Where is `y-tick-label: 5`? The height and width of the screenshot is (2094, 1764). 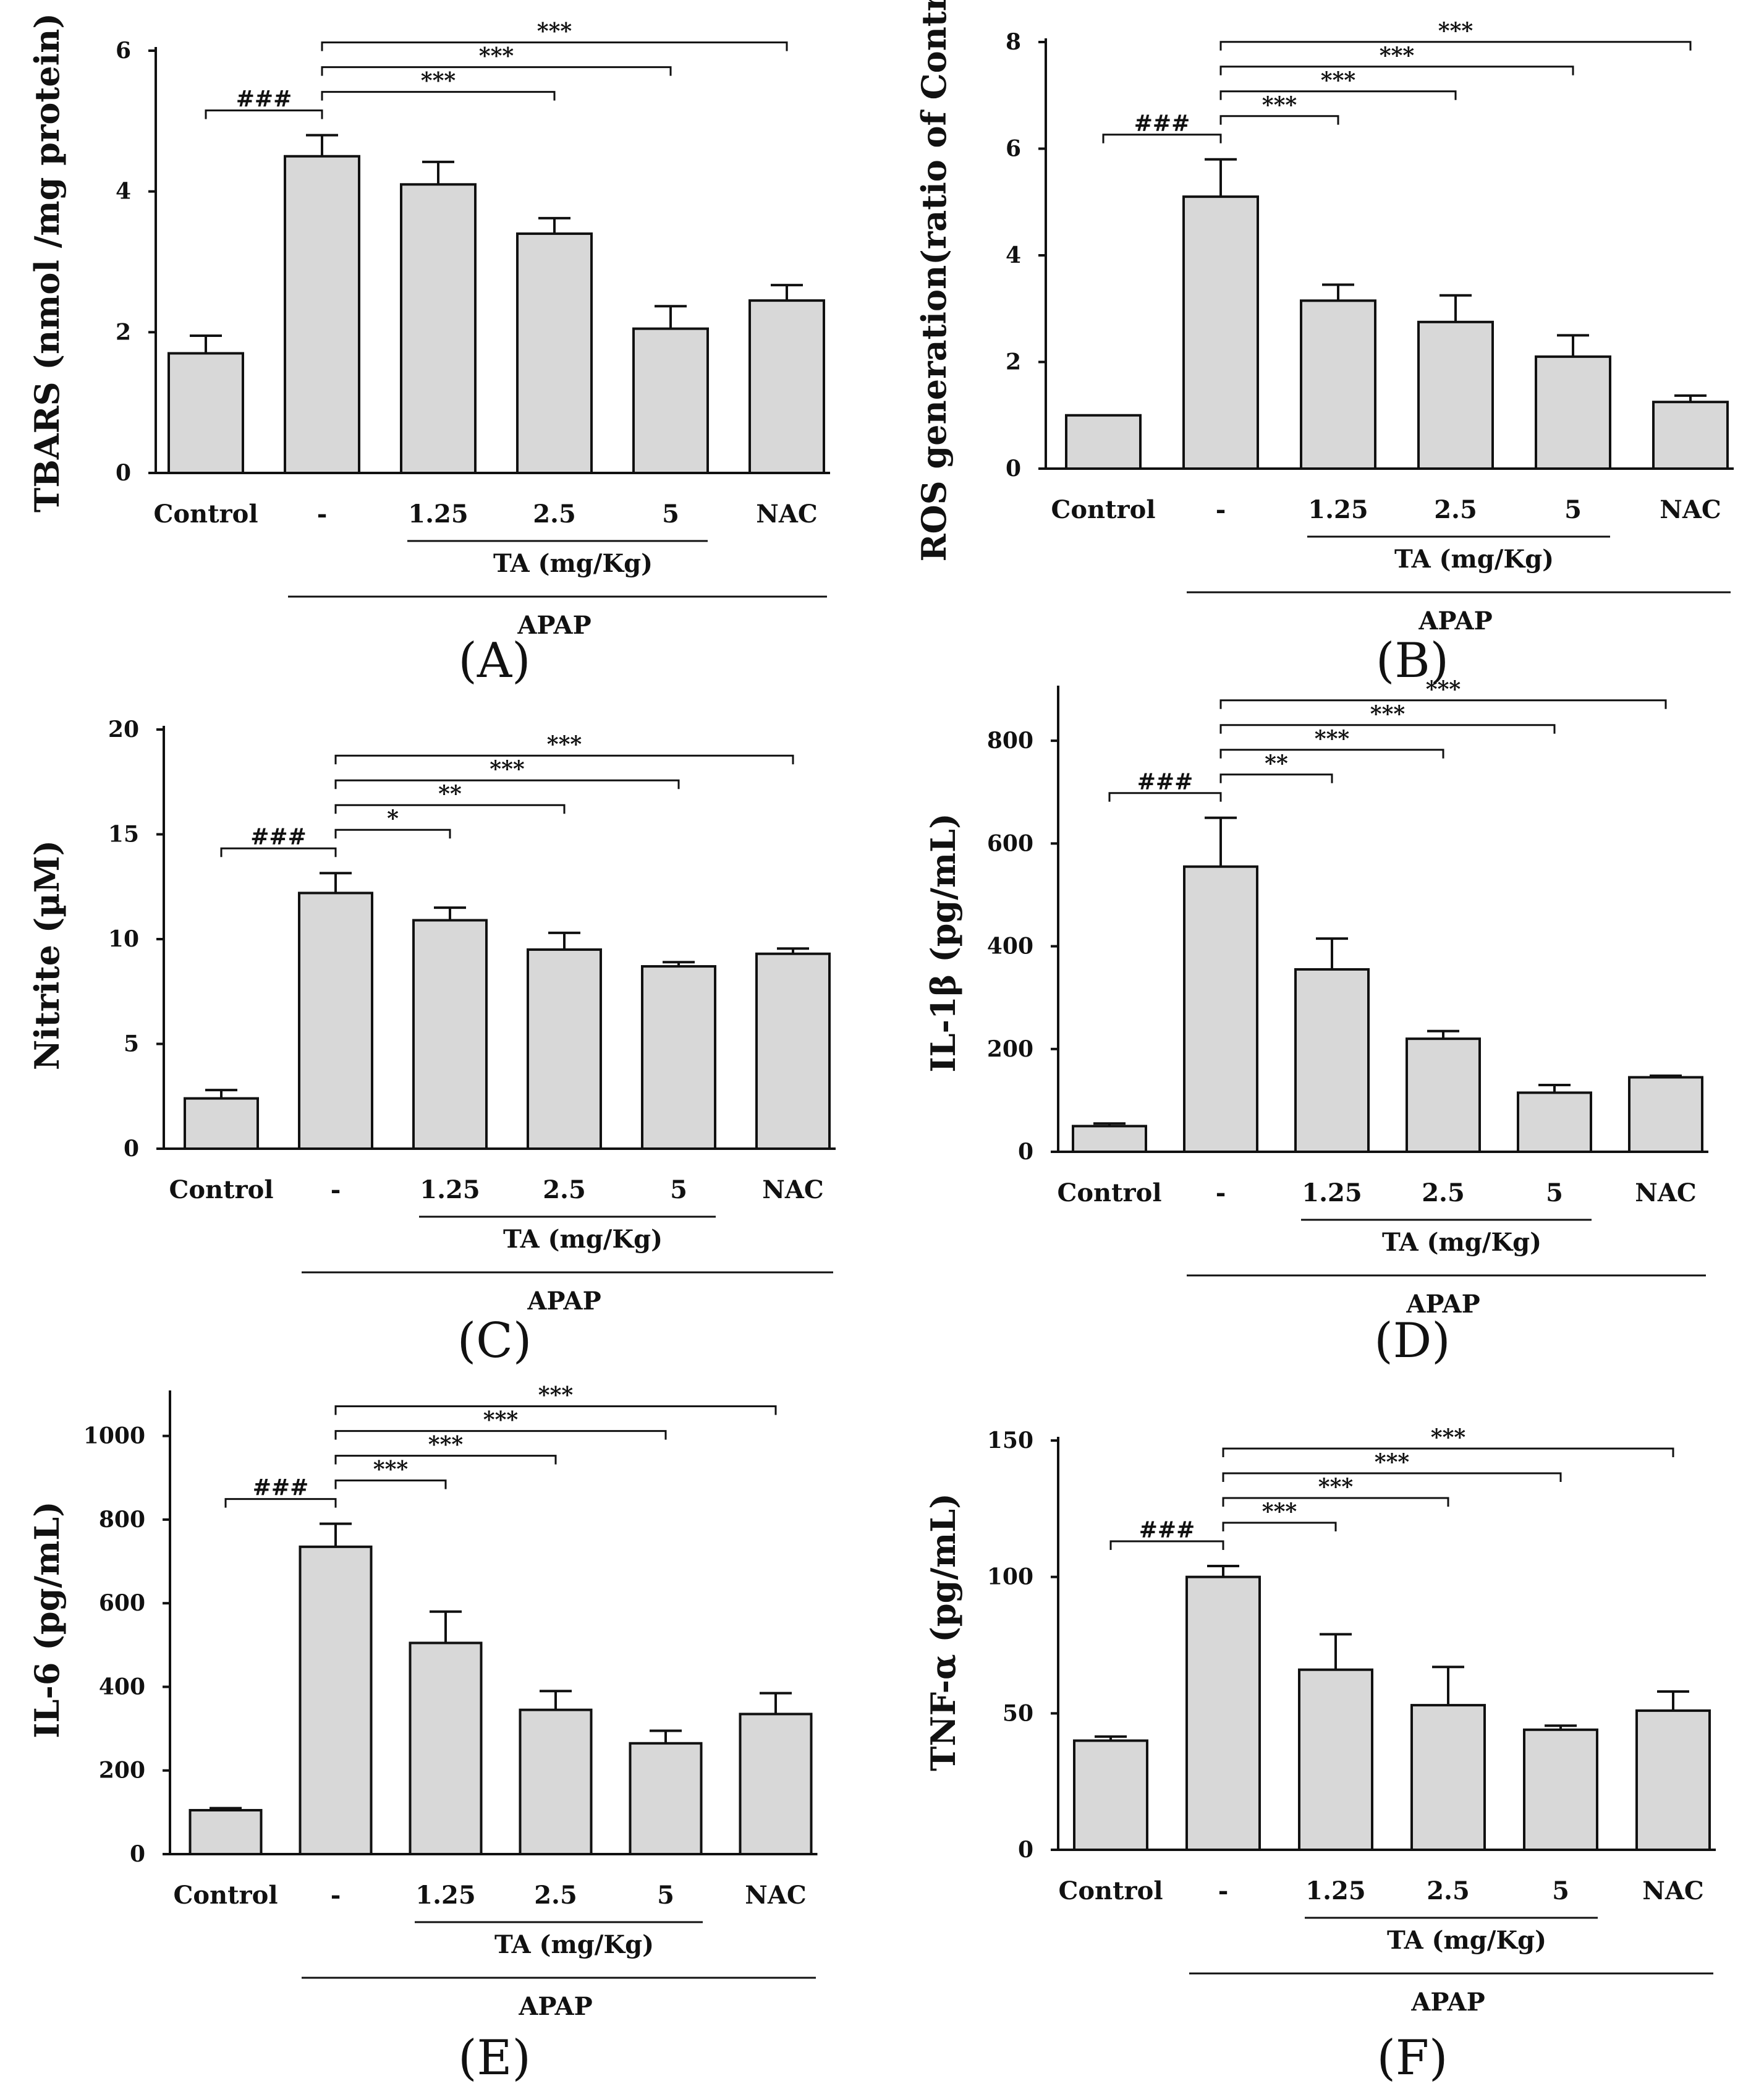 y-tick-label: 5 is located at coordinates (131, 1044).